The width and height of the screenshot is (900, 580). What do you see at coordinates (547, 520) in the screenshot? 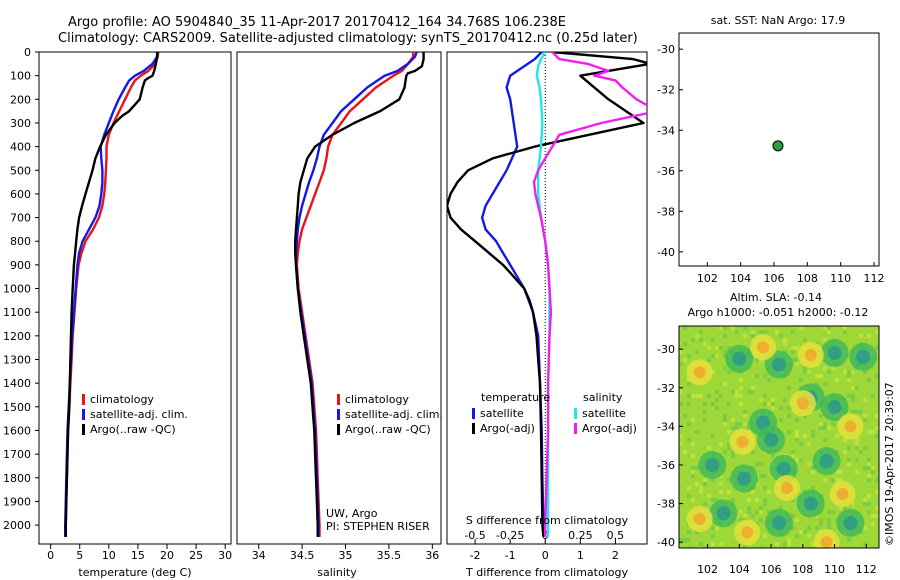
I see `s-difference-xlabel: S difference from climatology` at bounding box center [547, 520].